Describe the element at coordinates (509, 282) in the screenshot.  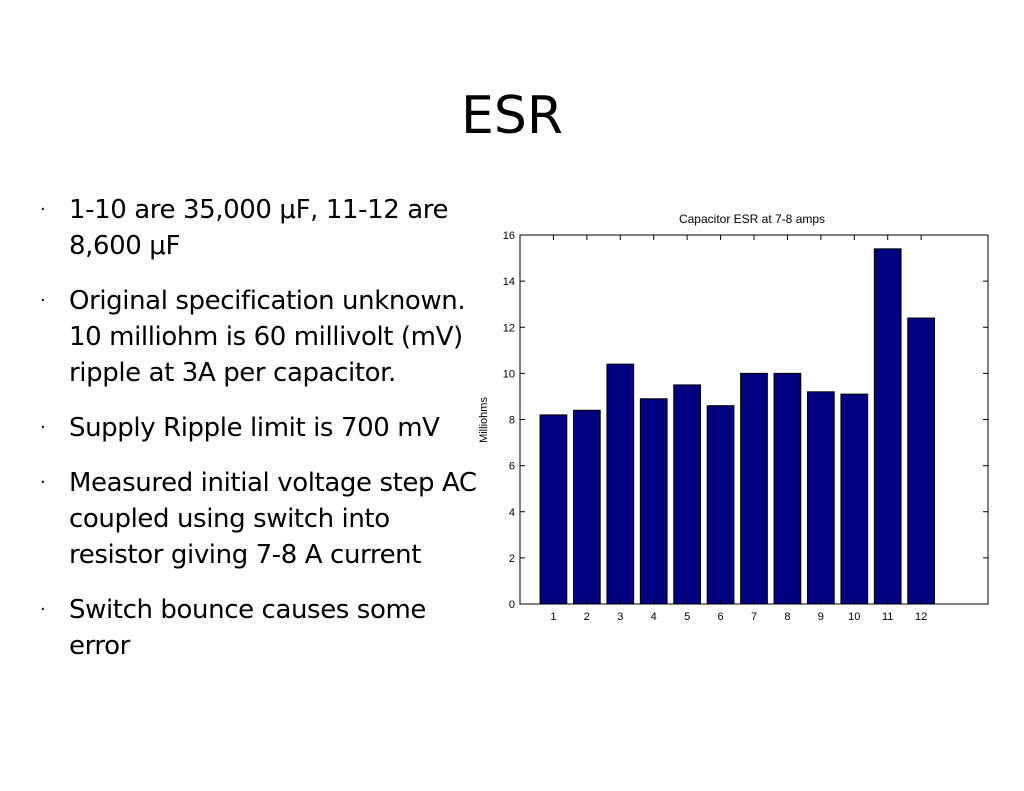
I see `y-tick-label: 14` at that location.